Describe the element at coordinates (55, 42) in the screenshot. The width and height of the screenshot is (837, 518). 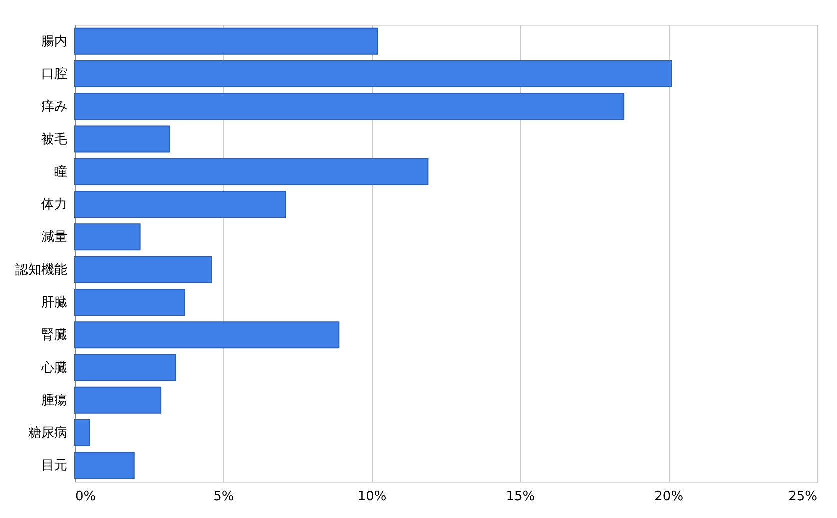
I see `y-tick-label: 腸内` at that location.